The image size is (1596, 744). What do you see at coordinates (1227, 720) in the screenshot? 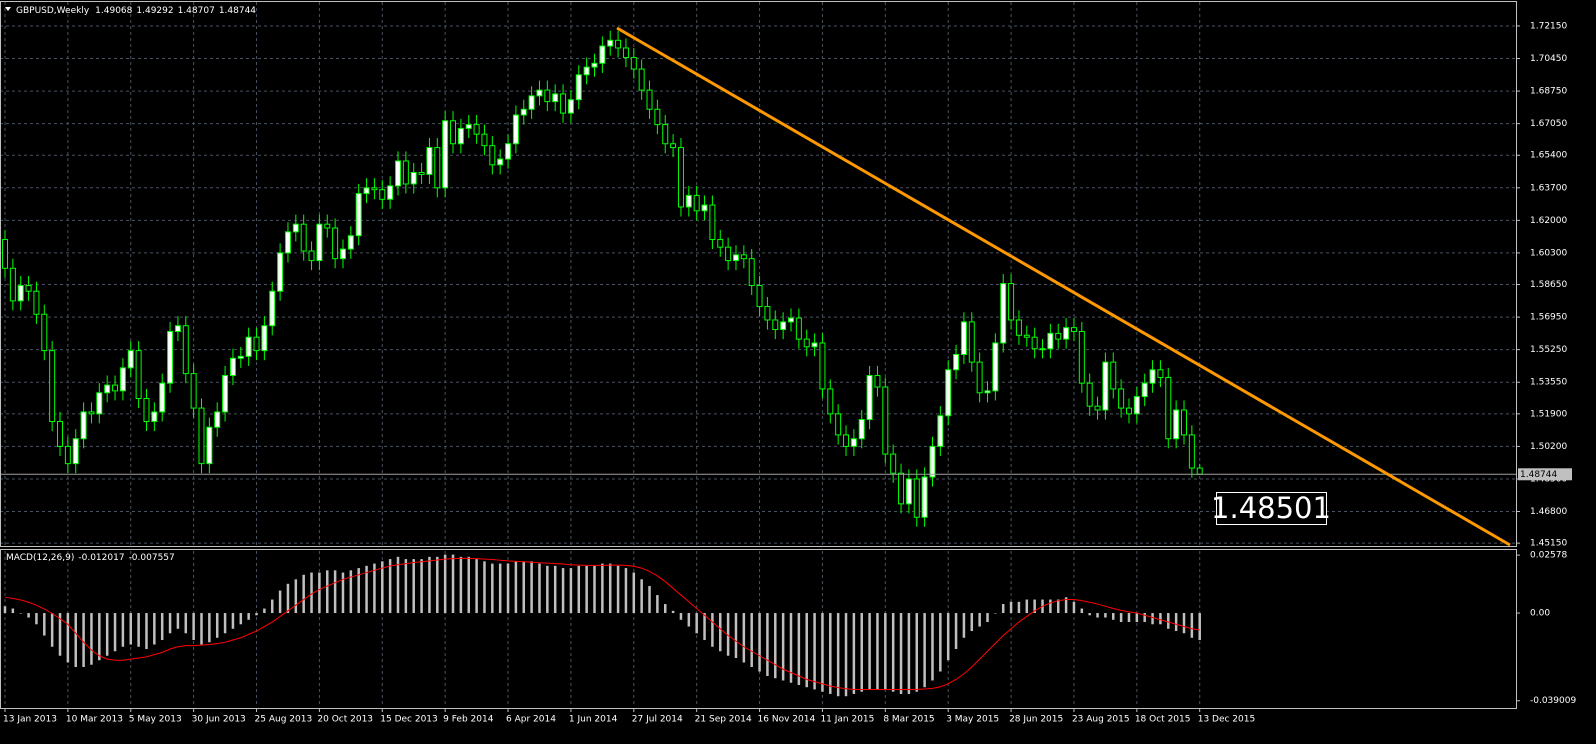
I see `x-tick-label: 13 Dec 2015` at bounding box center [1227, 720].